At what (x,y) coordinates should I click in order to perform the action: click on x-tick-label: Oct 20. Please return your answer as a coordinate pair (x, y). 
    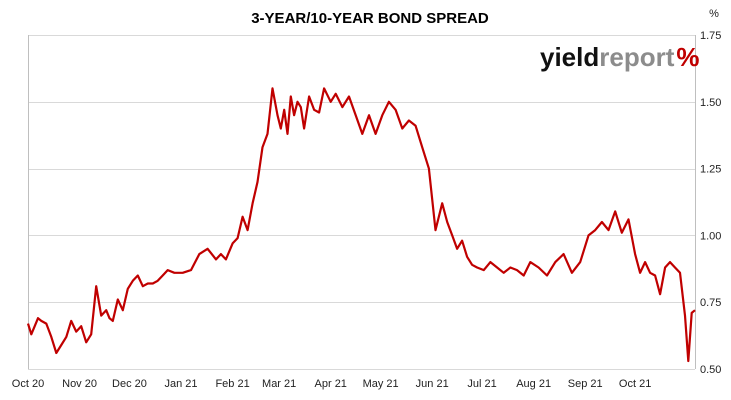
    Looking at the image, I should click on (28, 384).